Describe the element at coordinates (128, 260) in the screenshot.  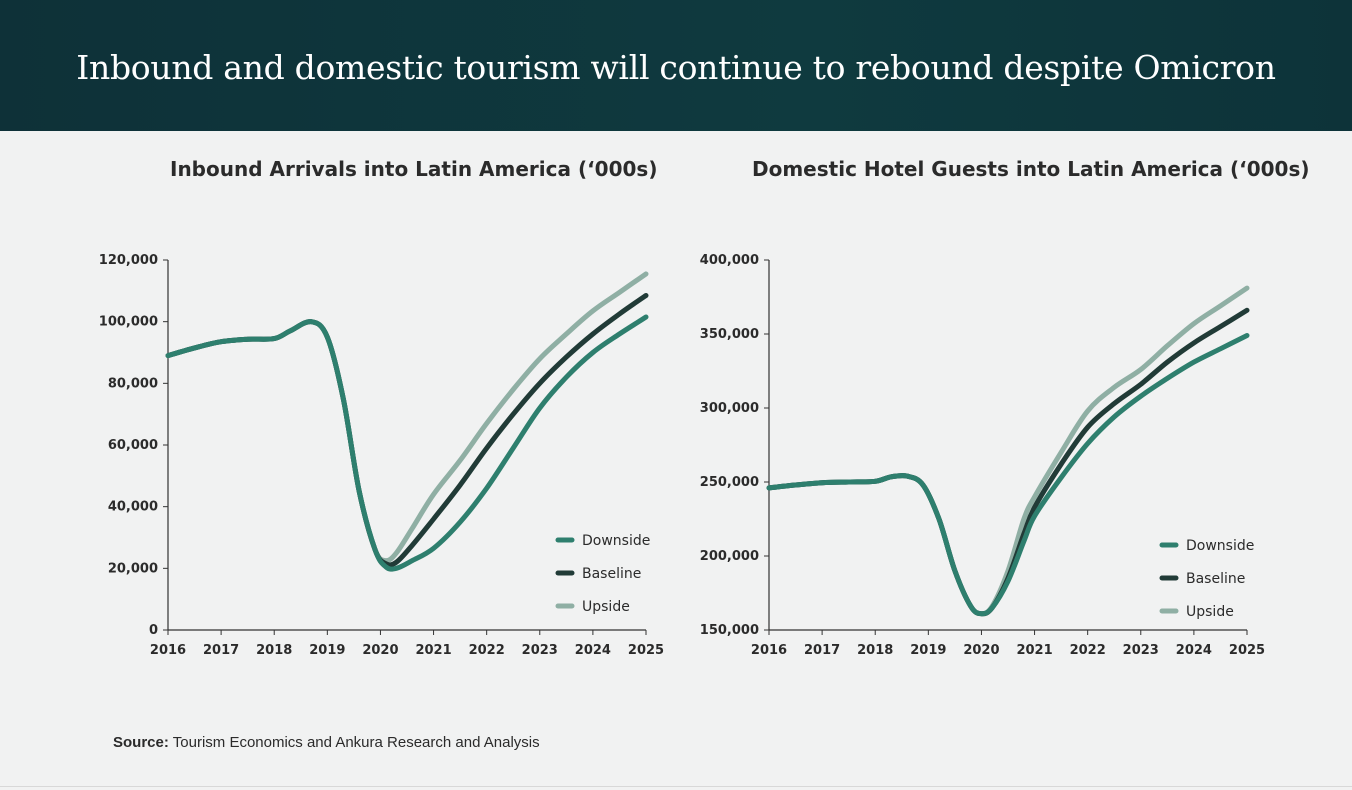
I see `y-tick-label: 120,000` at that location.